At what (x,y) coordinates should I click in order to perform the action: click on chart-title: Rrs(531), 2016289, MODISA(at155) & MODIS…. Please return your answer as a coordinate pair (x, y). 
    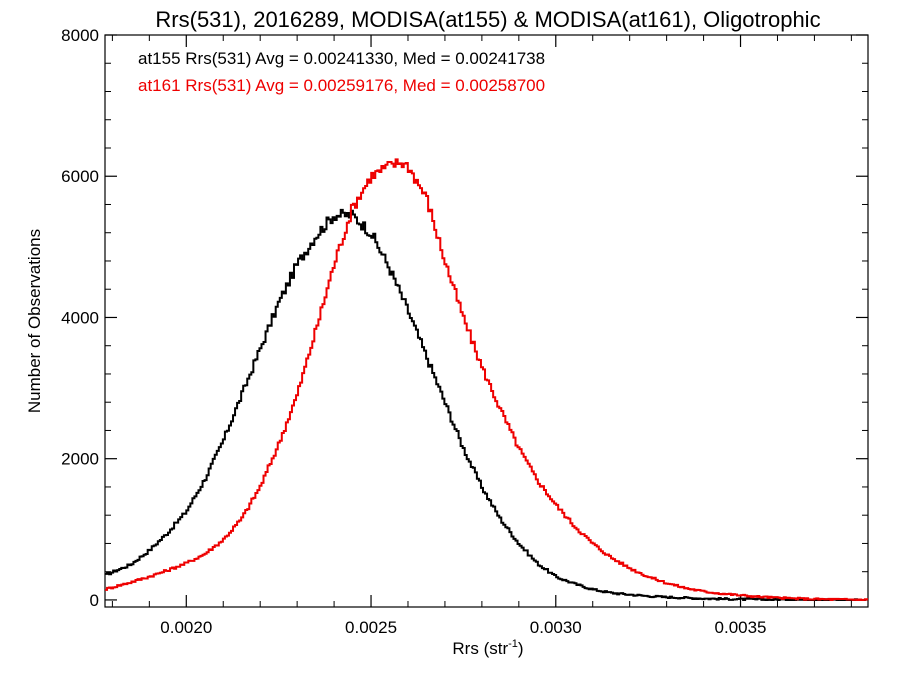
    Looking at the image, I should click on (487, 19).